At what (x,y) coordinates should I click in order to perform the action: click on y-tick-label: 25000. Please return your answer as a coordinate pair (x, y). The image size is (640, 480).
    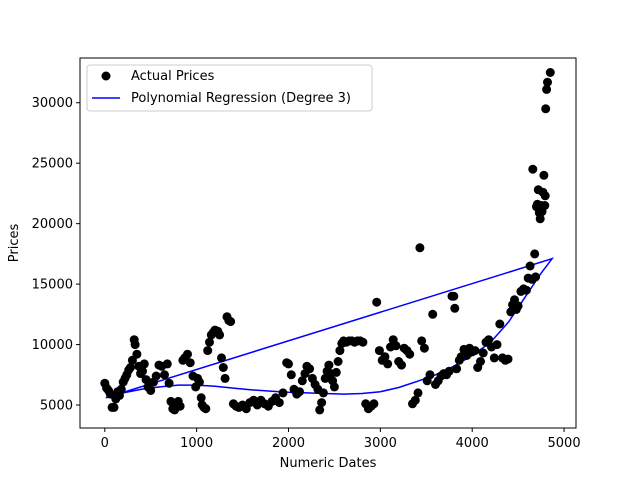
    Looking at the image, I should click on (52, 164).